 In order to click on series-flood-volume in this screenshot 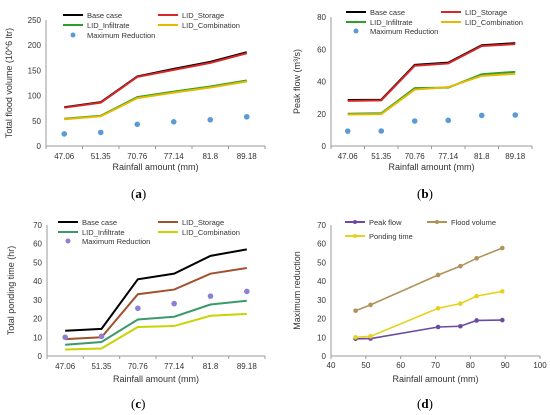, I will do `click(429, 279)`.